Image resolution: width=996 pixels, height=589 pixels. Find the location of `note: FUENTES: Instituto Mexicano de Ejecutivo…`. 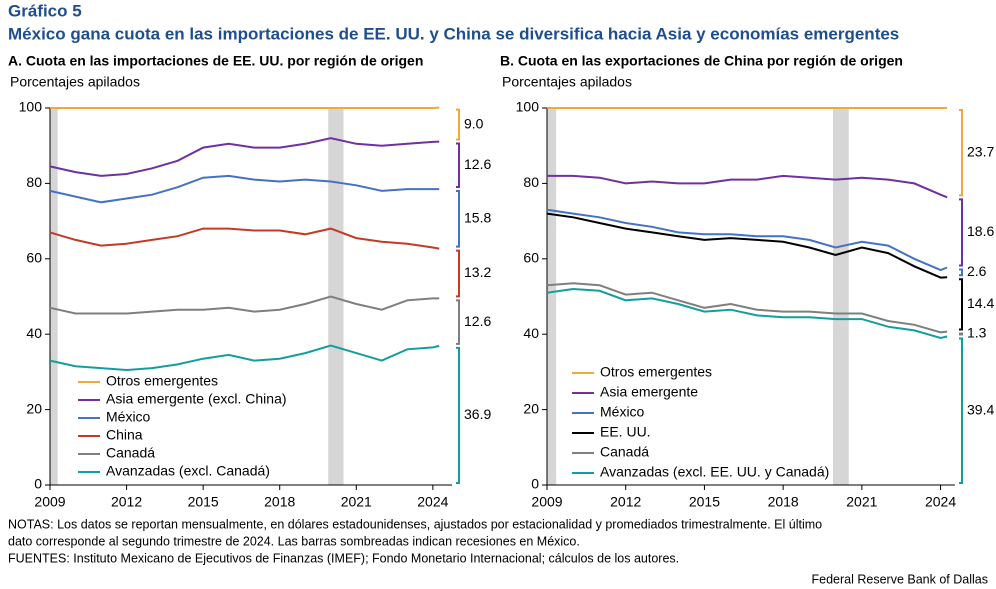

note: FUENTES: Instituto Mexicano de Ejecutivo… is located at coordinates (343, 558).